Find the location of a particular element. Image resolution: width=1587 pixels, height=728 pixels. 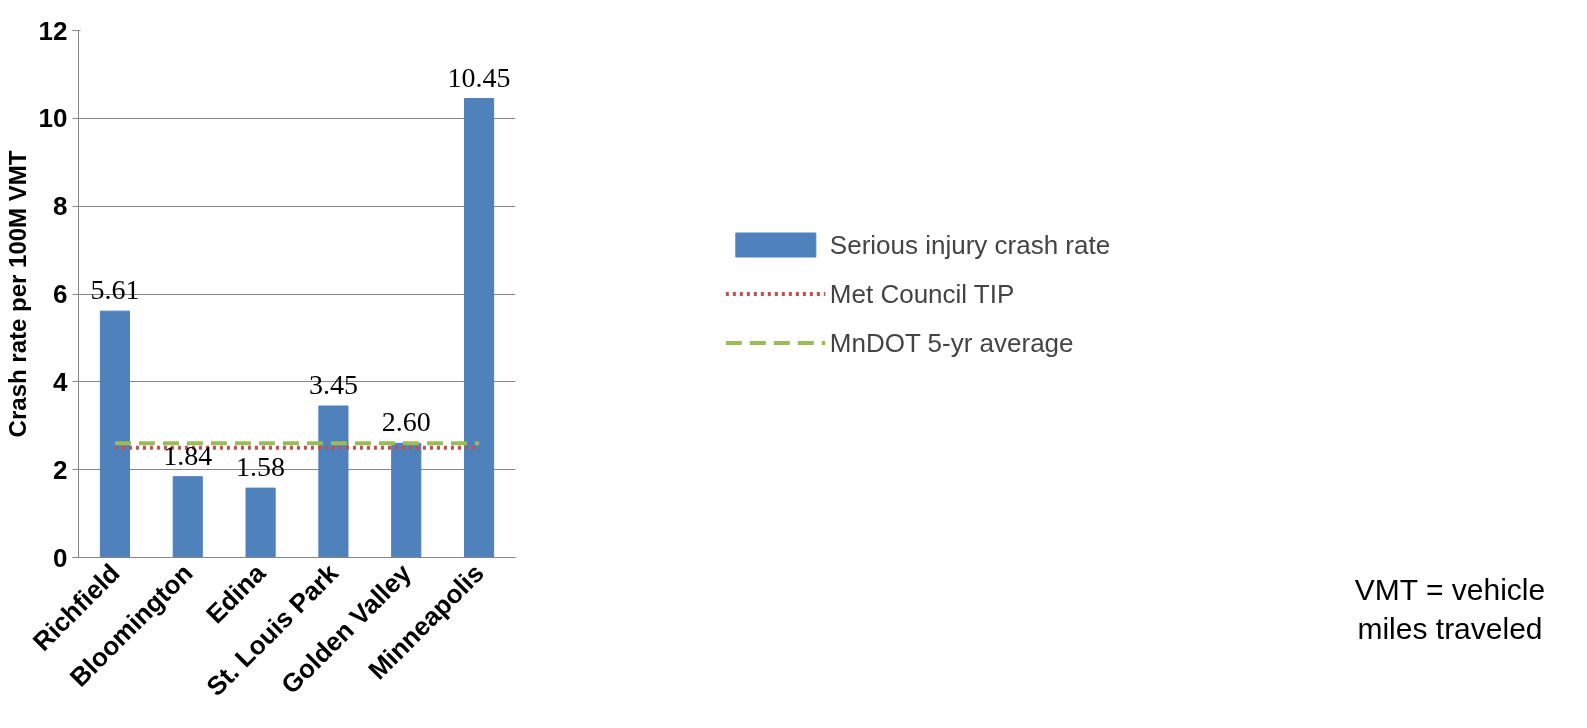

y-tick-label: 6 is located at coordinates (60, 294).